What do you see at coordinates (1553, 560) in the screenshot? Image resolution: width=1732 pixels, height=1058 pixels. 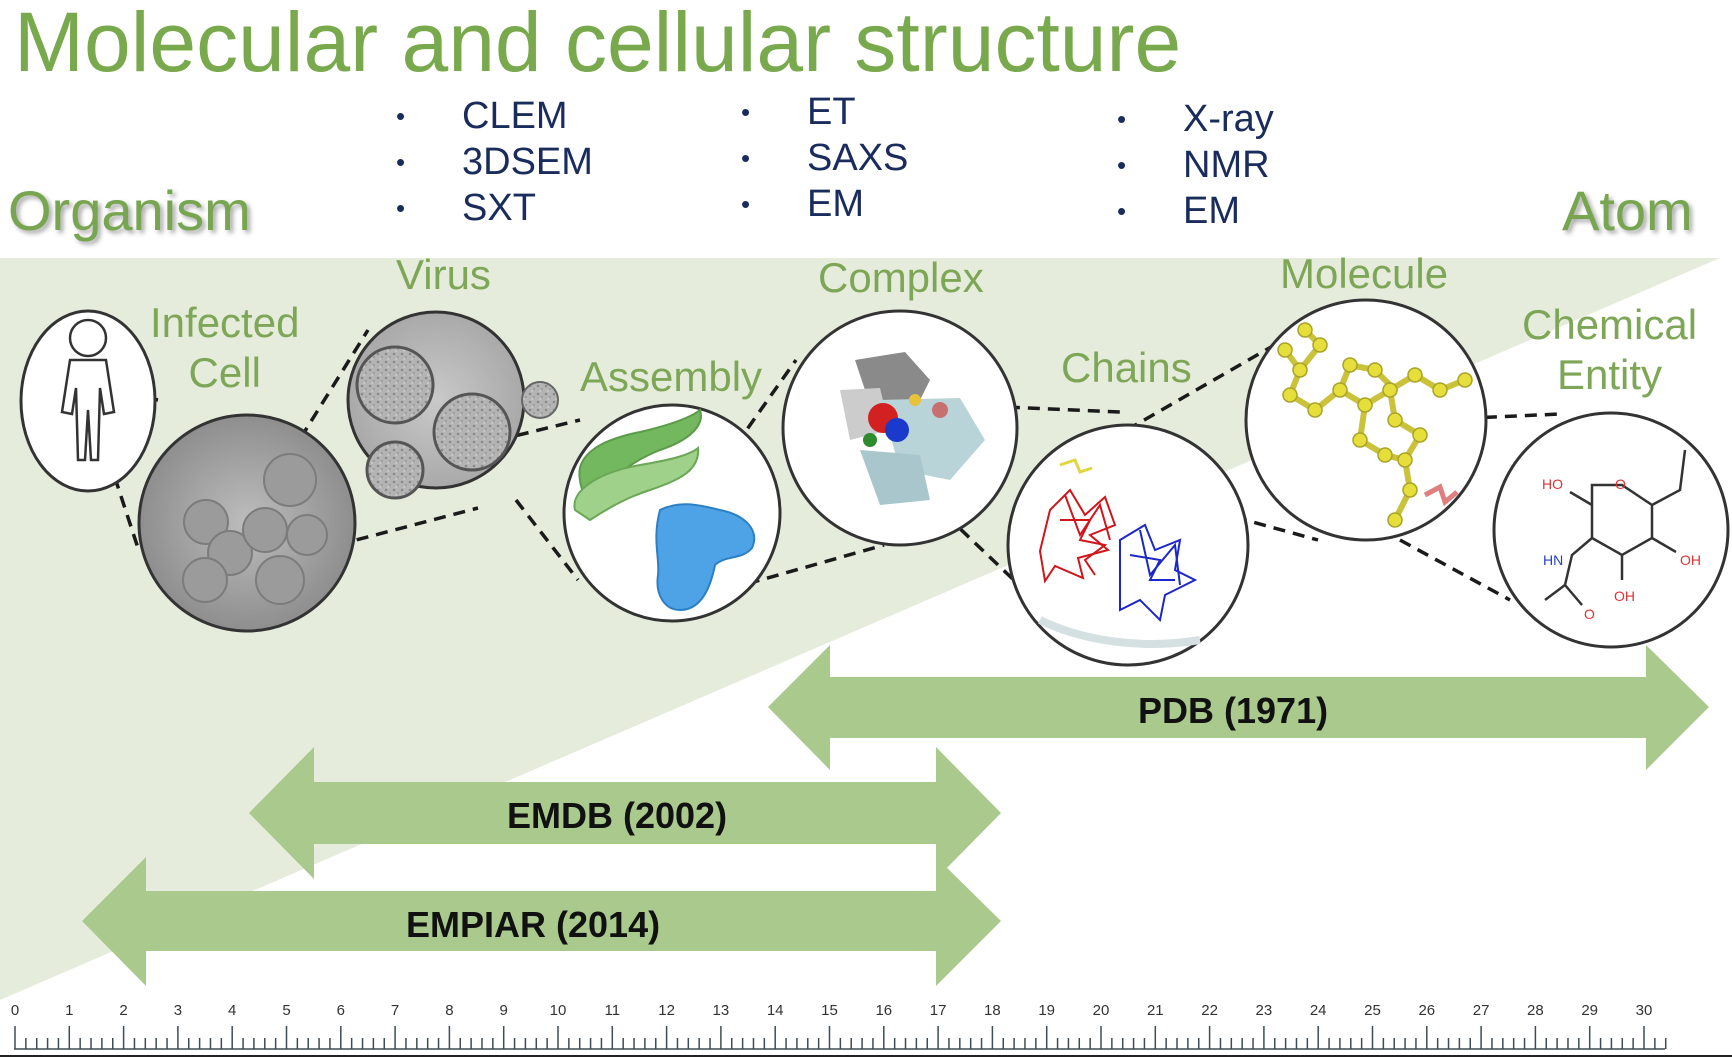 I see `atom-label: HN` at bounding box center [1553, 560].